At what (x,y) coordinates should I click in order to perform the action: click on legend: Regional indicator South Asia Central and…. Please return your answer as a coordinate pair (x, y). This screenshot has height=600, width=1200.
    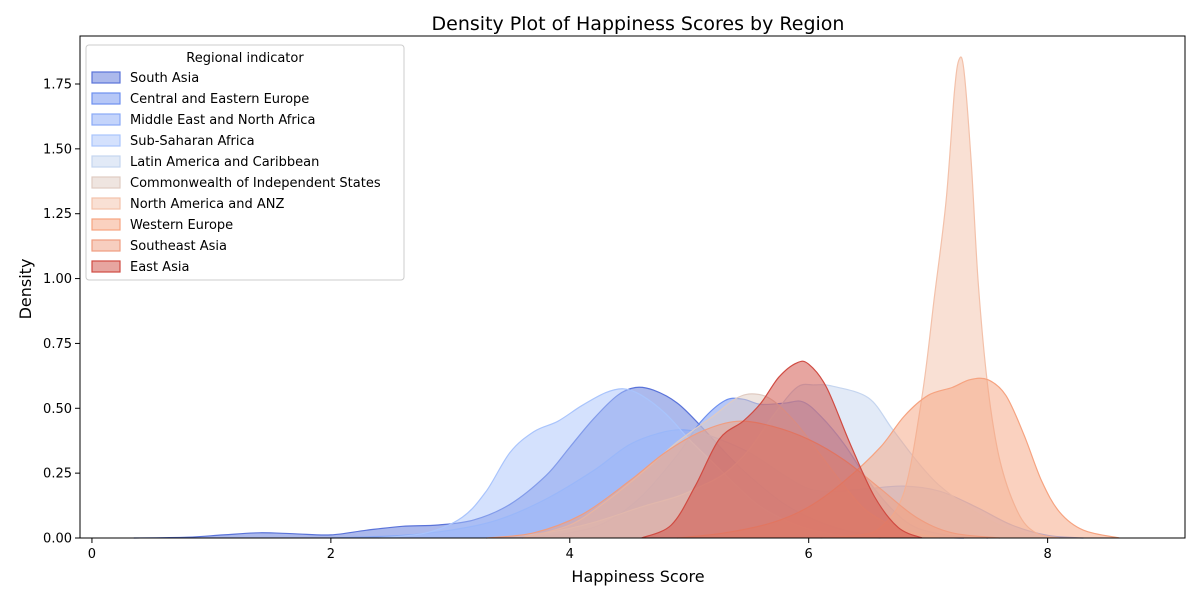
    Looking at the image, I should click on (245, 162).